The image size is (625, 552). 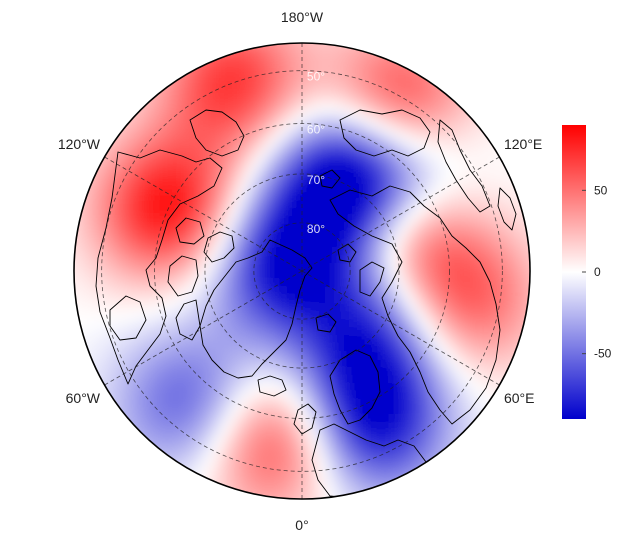 What do you see at coordinates (603, 354) in the screenshot?
I see `colorbar-tick-label: -50` at bounding box center [603, 354].